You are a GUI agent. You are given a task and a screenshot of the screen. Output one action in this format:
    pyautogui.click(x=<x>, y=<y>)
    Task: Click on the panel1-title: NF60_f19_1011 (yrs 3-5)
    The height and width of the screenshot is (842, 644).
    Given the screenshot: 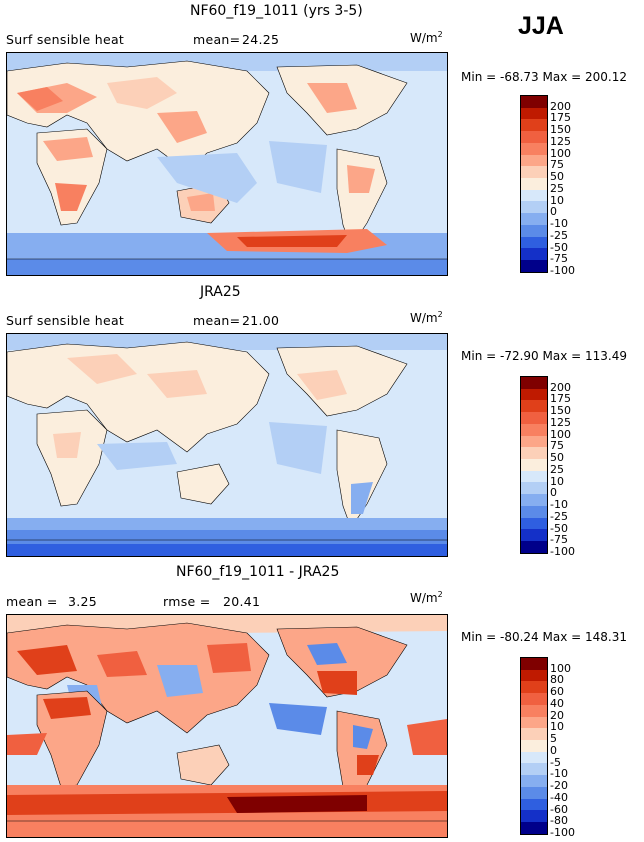 What is the action you would take?
    pyautogui.click(x=276, y=11)
    